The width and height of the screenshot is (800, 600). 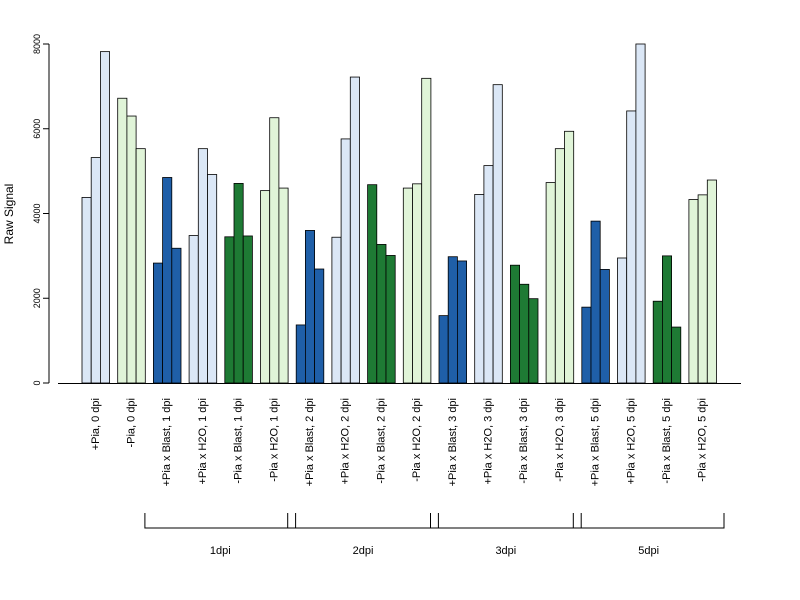 I want to click on category-label: -Pia x Blast, 3 dpi, so click(x=524, y=441).